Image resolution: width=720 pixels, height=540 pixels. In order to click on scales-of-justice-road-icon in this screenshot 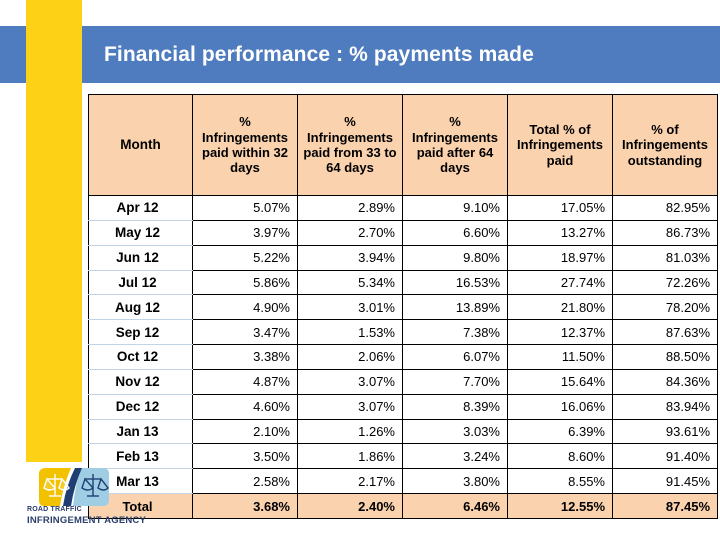, I will do `click(73, 487)`.